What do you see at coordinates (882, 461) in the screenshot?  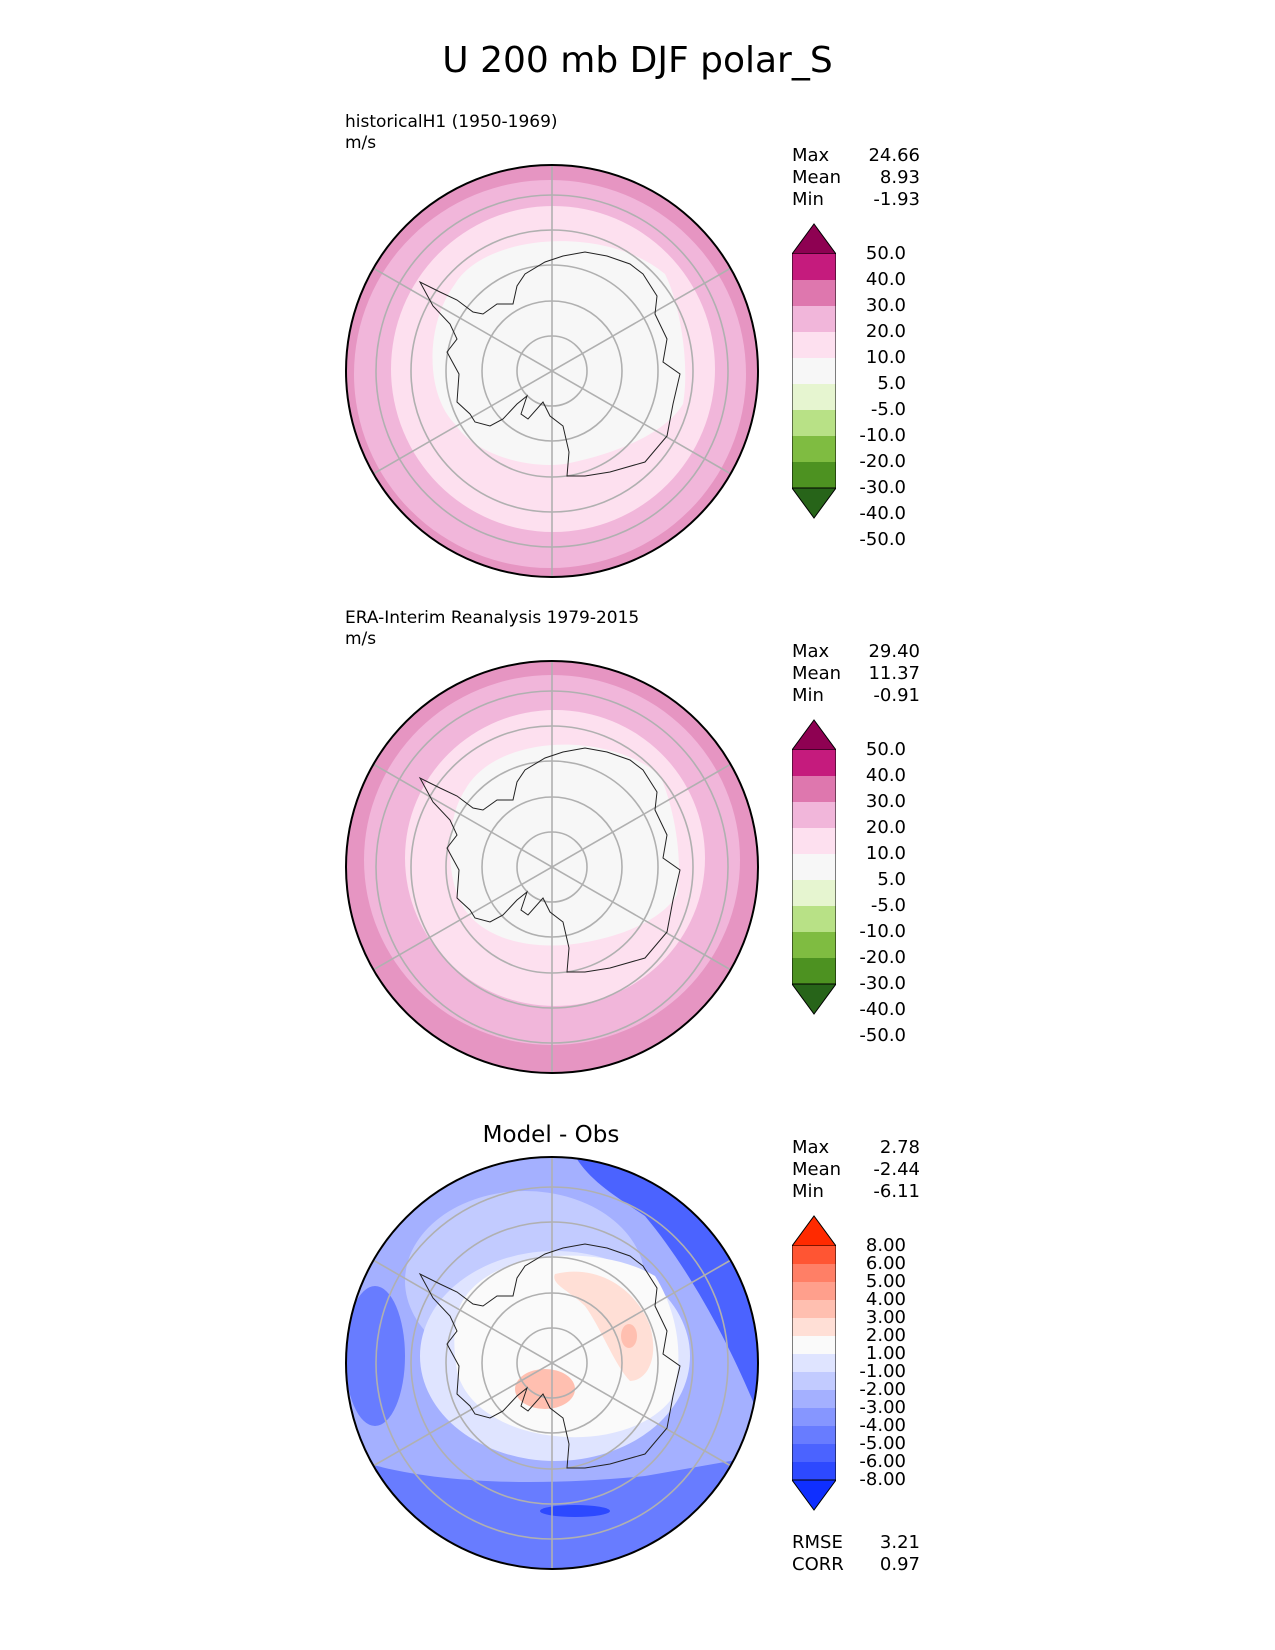 I see `test-colorbar-tick-label: -20.0` at bounding box center [882, 461].